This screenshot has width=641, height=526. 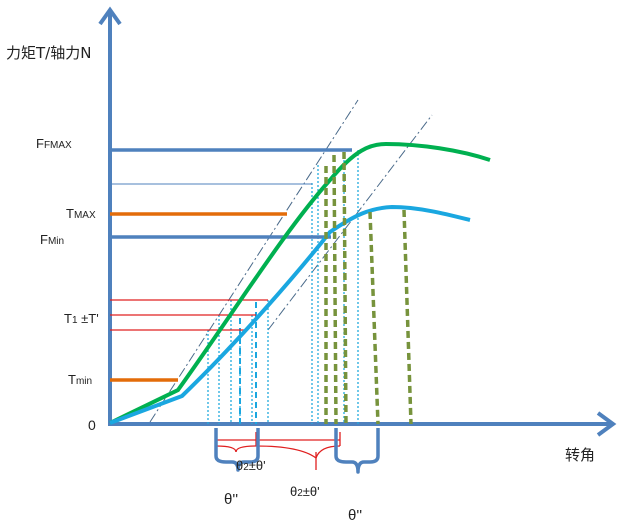 What do you see at coordinates (48, 53) in the screenshot?
I see `y-axis-title: 力矩T/轴力N` at bounding box center [48, 53].